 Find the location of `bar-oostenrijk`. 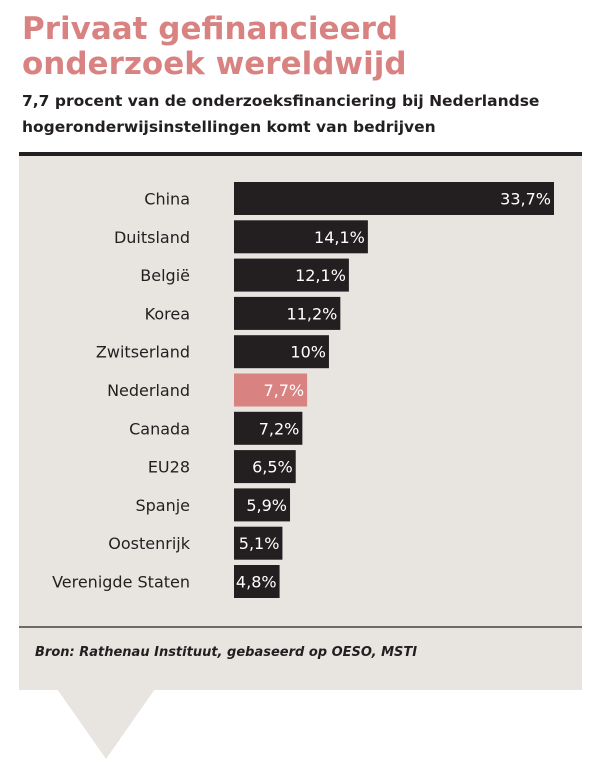

bar-oostenrijk is located at coordinates (258, 543).